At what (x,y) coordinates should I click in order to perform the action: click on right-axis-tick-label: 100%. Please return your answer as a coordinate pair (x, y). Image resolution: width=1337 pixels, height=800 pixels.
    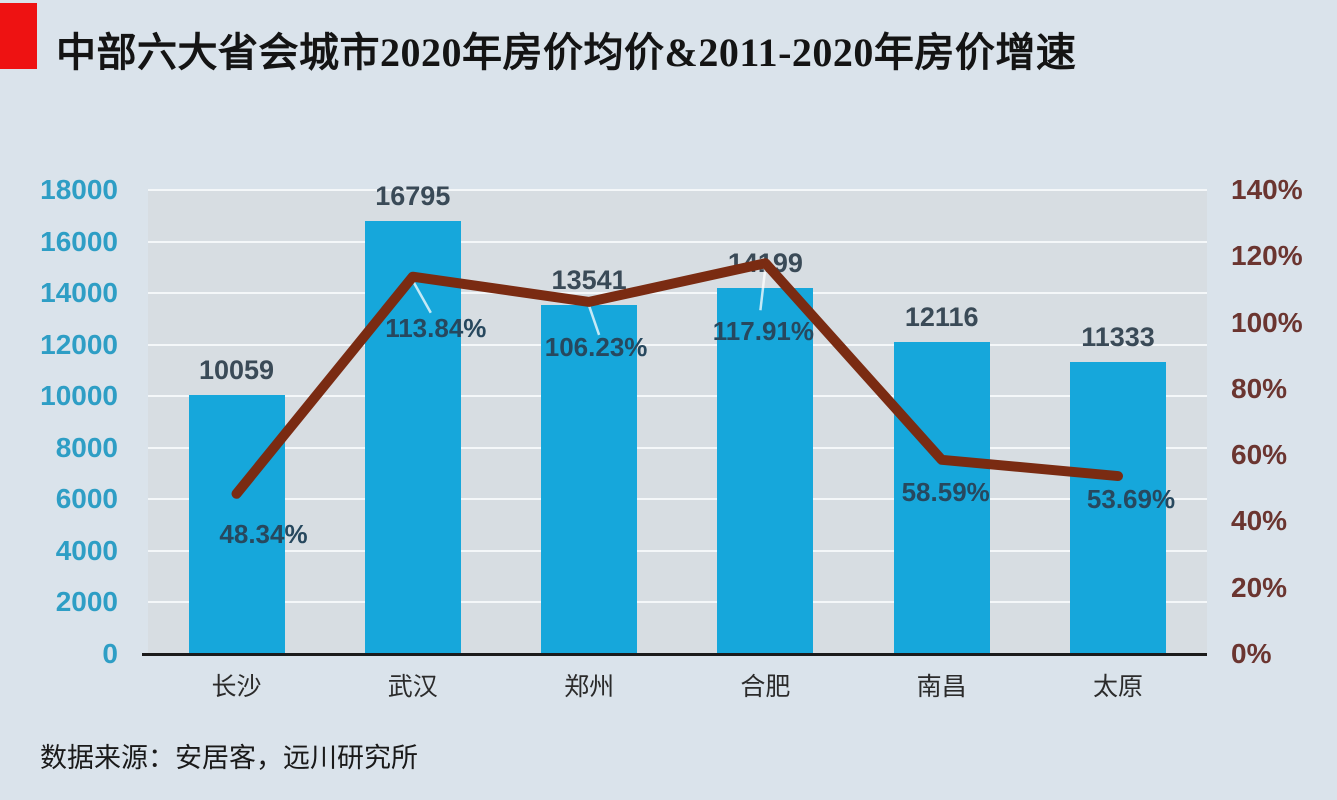
    Looking at the image, I should click on (1267, 322).